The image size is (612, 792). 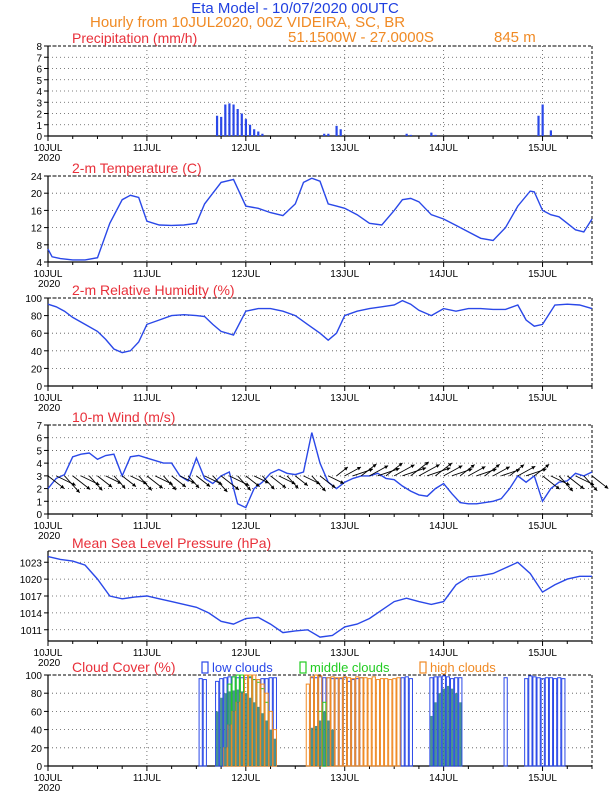 What do you see at coordinates (319, 596) in the screenshot?
I see `pressure-line` at bounding box center [319, 596].